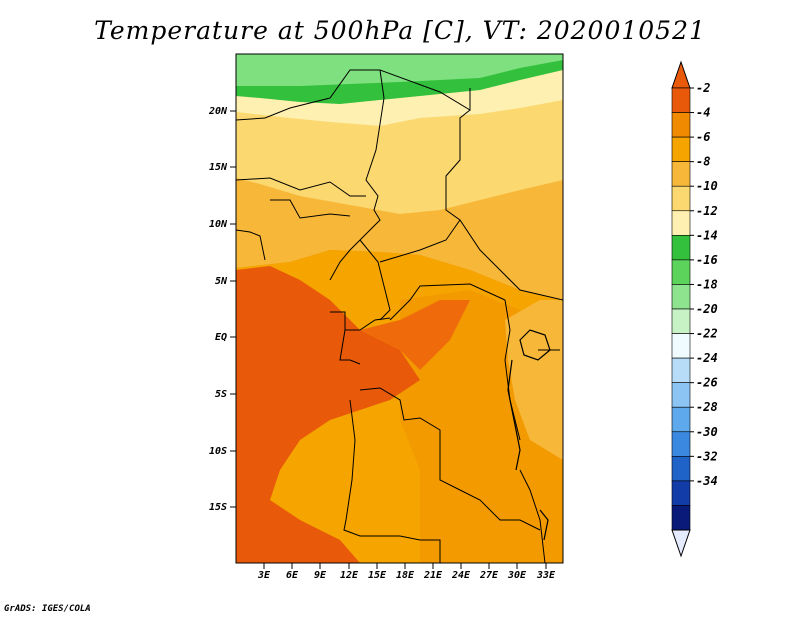 The height and width of the screenshot is (618, 800). Describe the element at coordinates (405, 575) in the screenshot. I see `lon-label: 18E` at that location.